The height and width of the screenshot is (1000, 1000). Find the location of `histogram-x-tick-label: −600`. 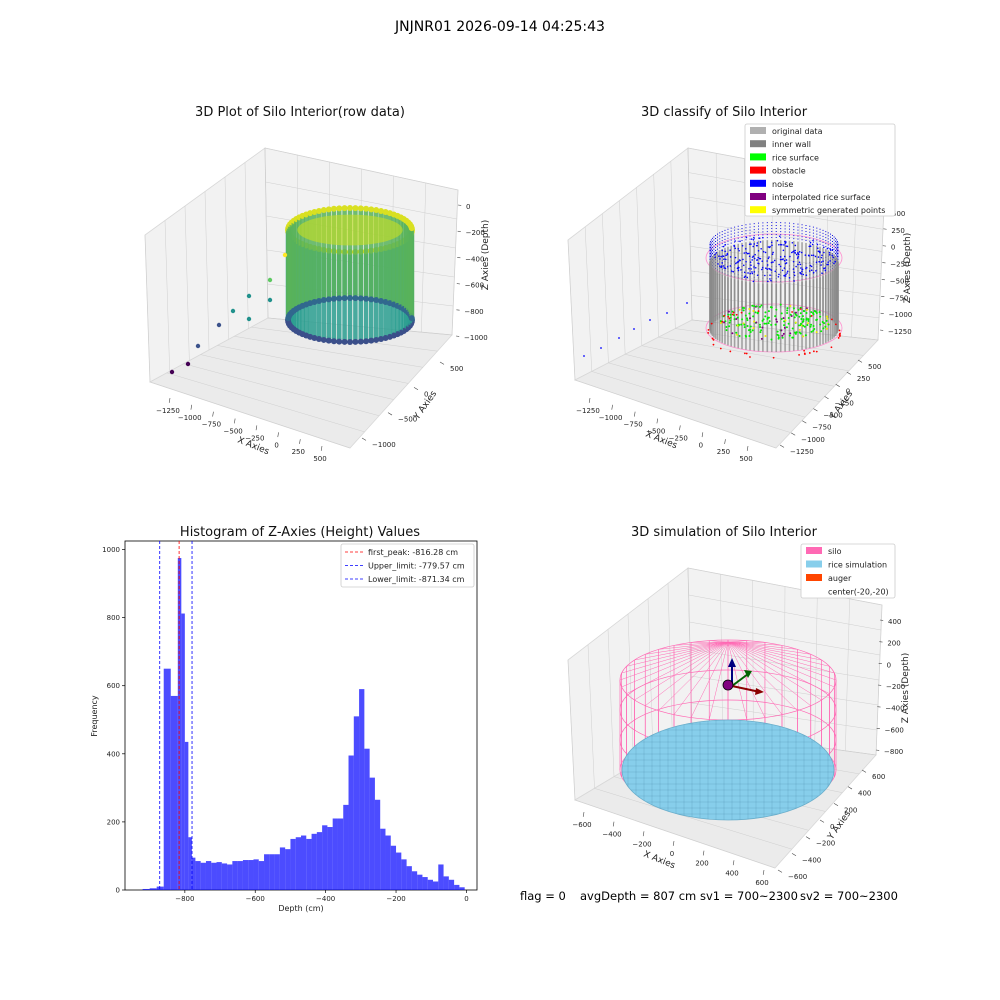

histogram-x-tick-label: −600 is located at coordinates (255, 899).